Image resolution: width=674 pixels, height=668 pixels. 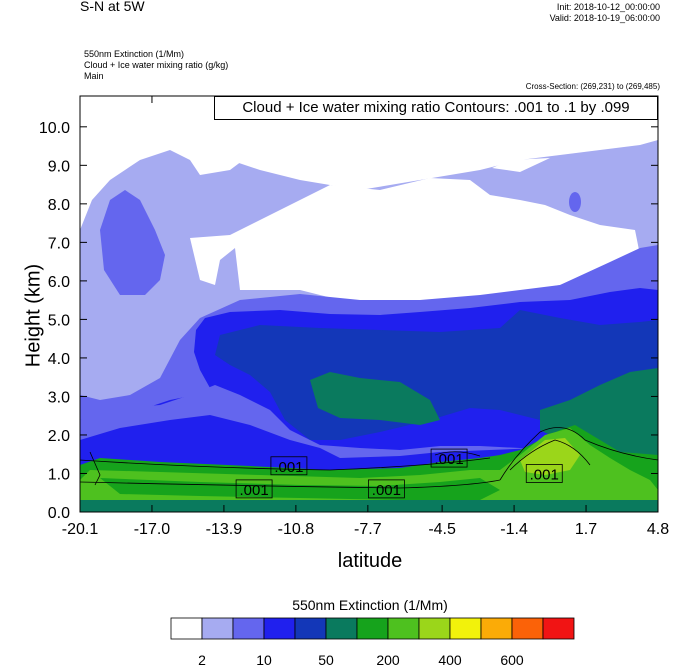 What do you see at coordinates (132, 242) in the screenshot?
I see `field-blob-upperleft` at bounding box center [132, 242].